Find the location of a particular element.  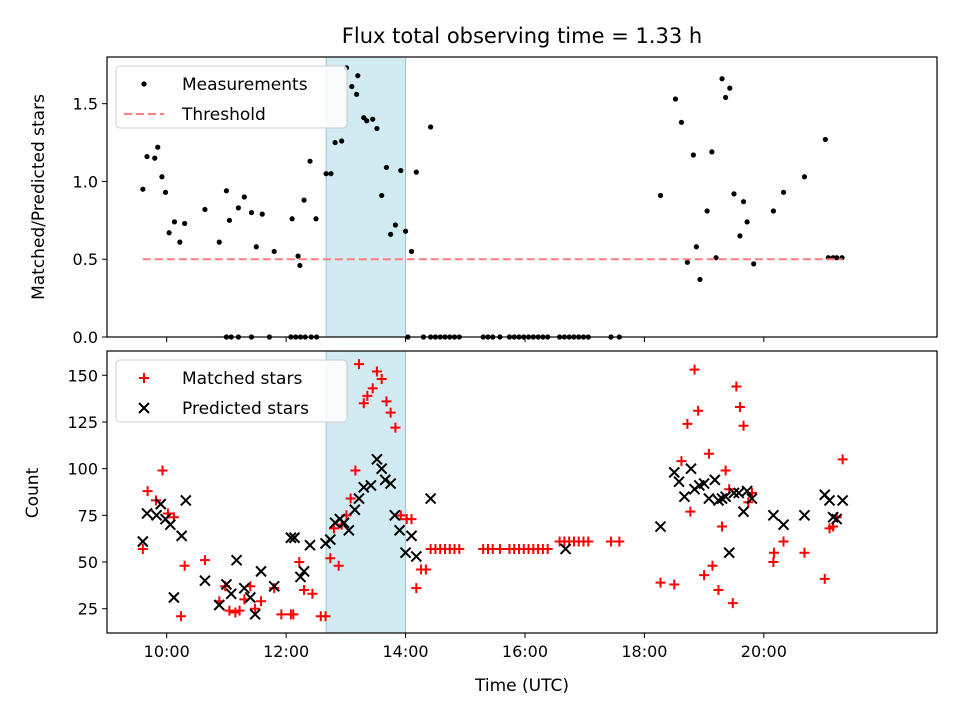

x-tick-label: 20:00 is located at coordinates (764, 651).